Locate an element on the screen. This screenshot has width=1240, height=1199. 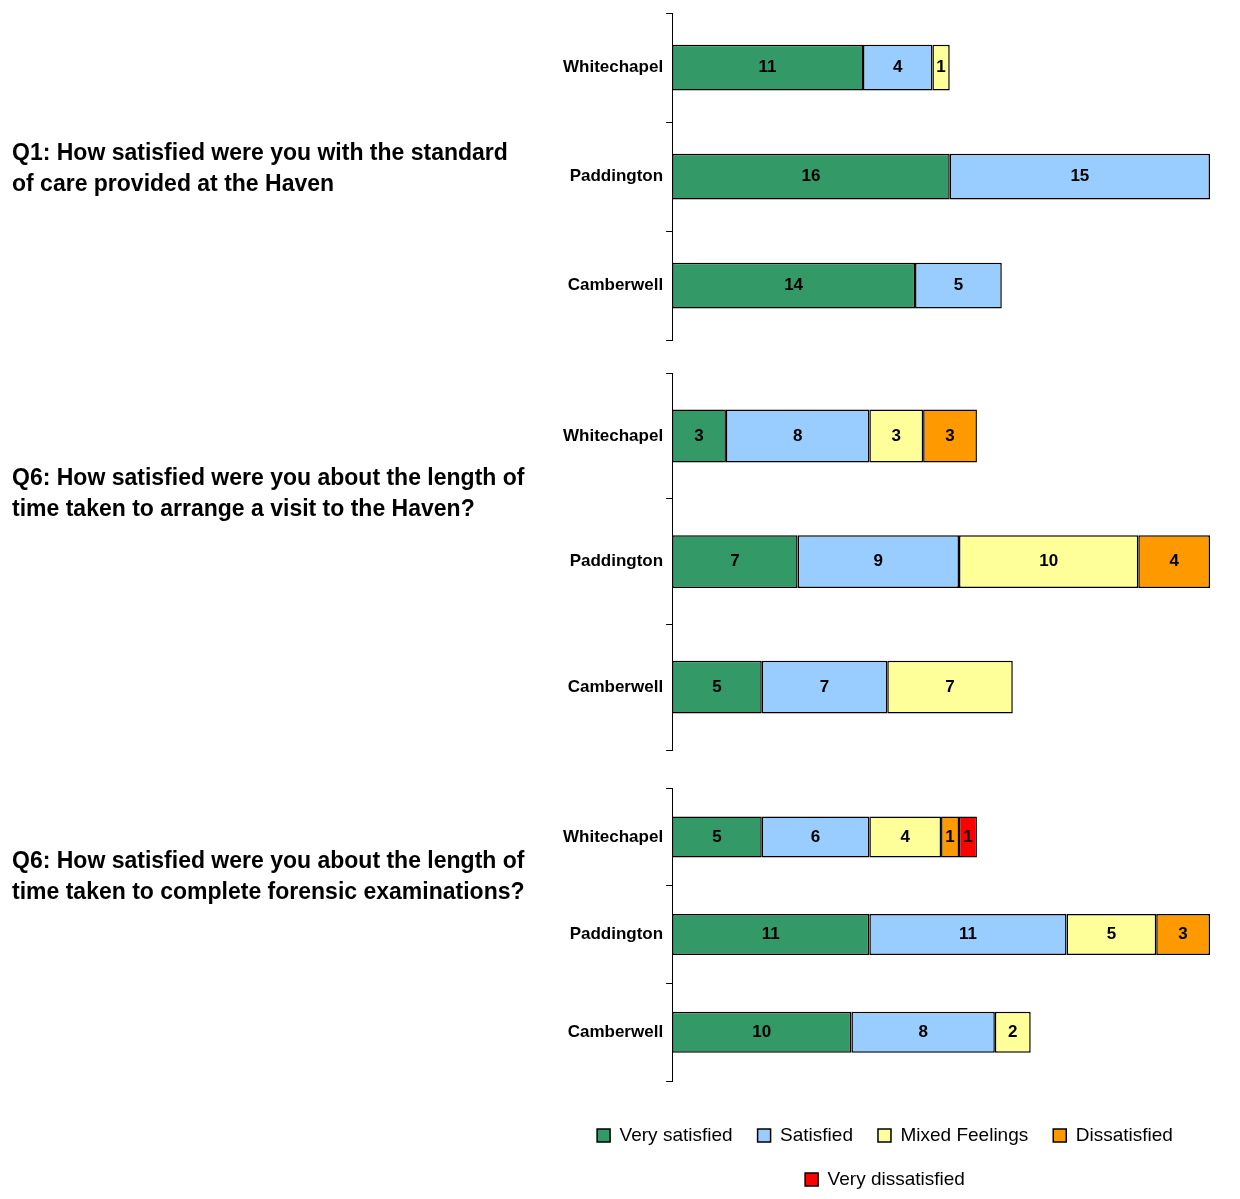
legend-label: Dissatisfied is located at coordinates (1124, 1134).